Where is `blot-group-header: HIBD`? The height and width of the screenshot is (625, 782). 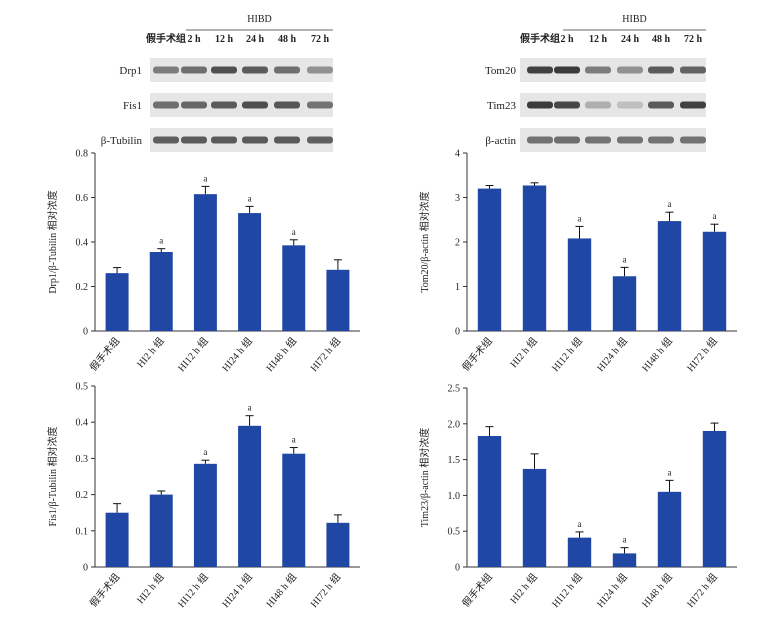 blot-group-header: HIBD is located at coordinates (259, 19).